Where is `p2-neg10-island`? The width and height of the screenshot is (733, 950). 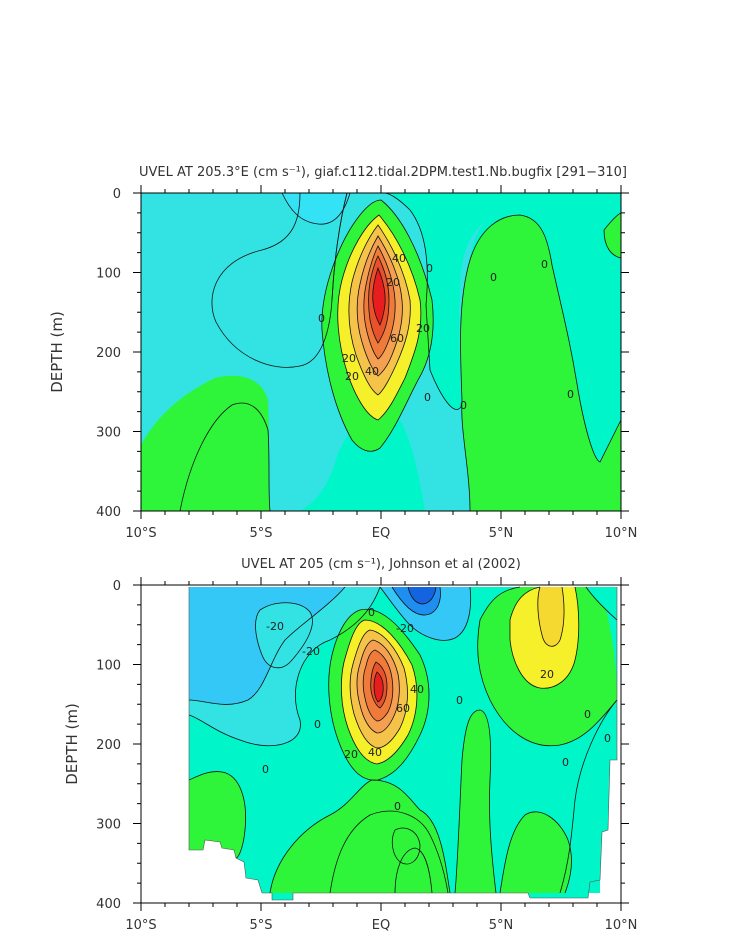
p2-neg10-island is located at coordinates (284, 635).